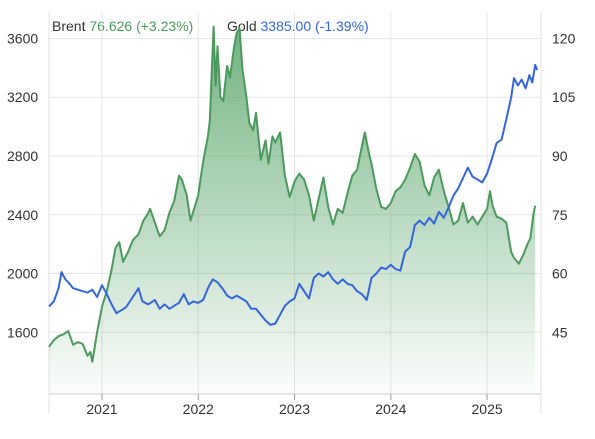 The width and height of the screenshot is (595, 439). I want to click on x-tick-label: 2021, so click(101, 409).